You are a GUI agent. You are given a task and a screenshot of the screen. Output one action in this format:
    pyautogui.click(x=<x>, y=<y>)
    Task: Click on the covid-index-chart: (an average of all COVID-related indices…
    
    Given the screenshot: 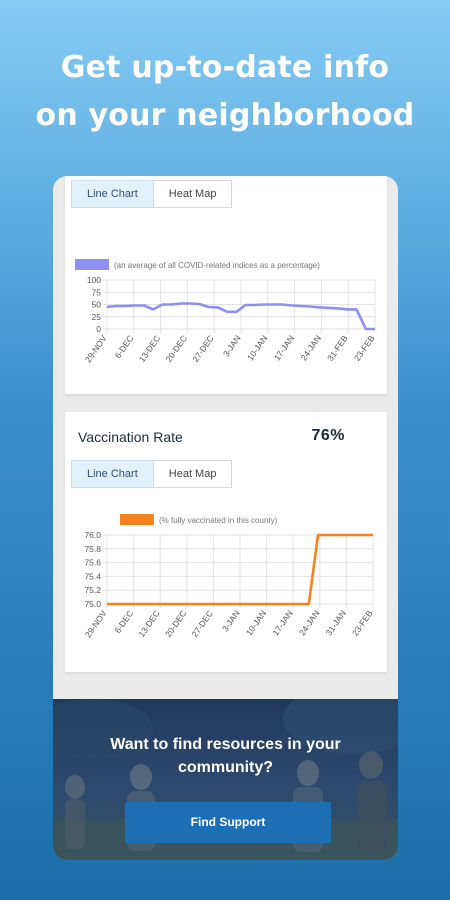 What is the action you would take?
    pyautogui.click(x=226, y=311)
    